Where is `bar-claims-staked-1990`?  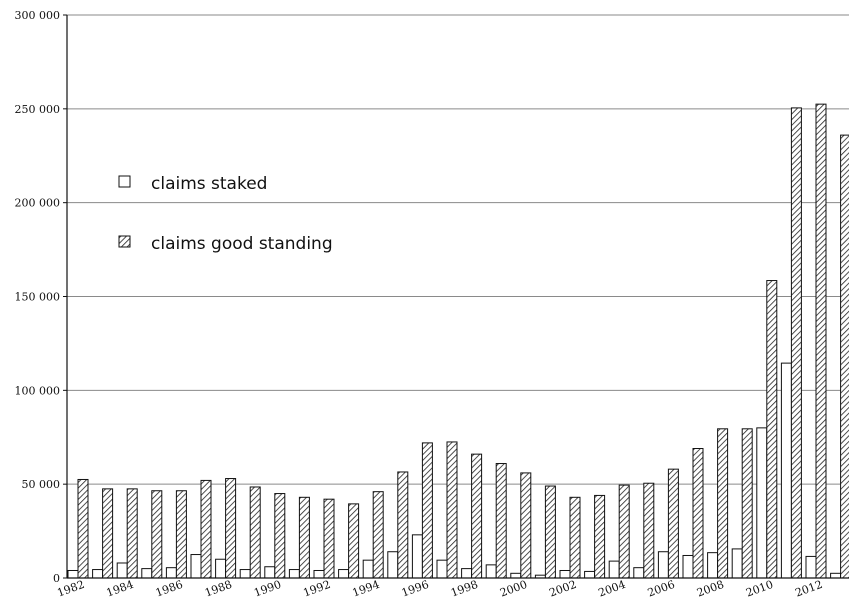
bar-claims-staked-1990 is located at coordinates (270, 572).